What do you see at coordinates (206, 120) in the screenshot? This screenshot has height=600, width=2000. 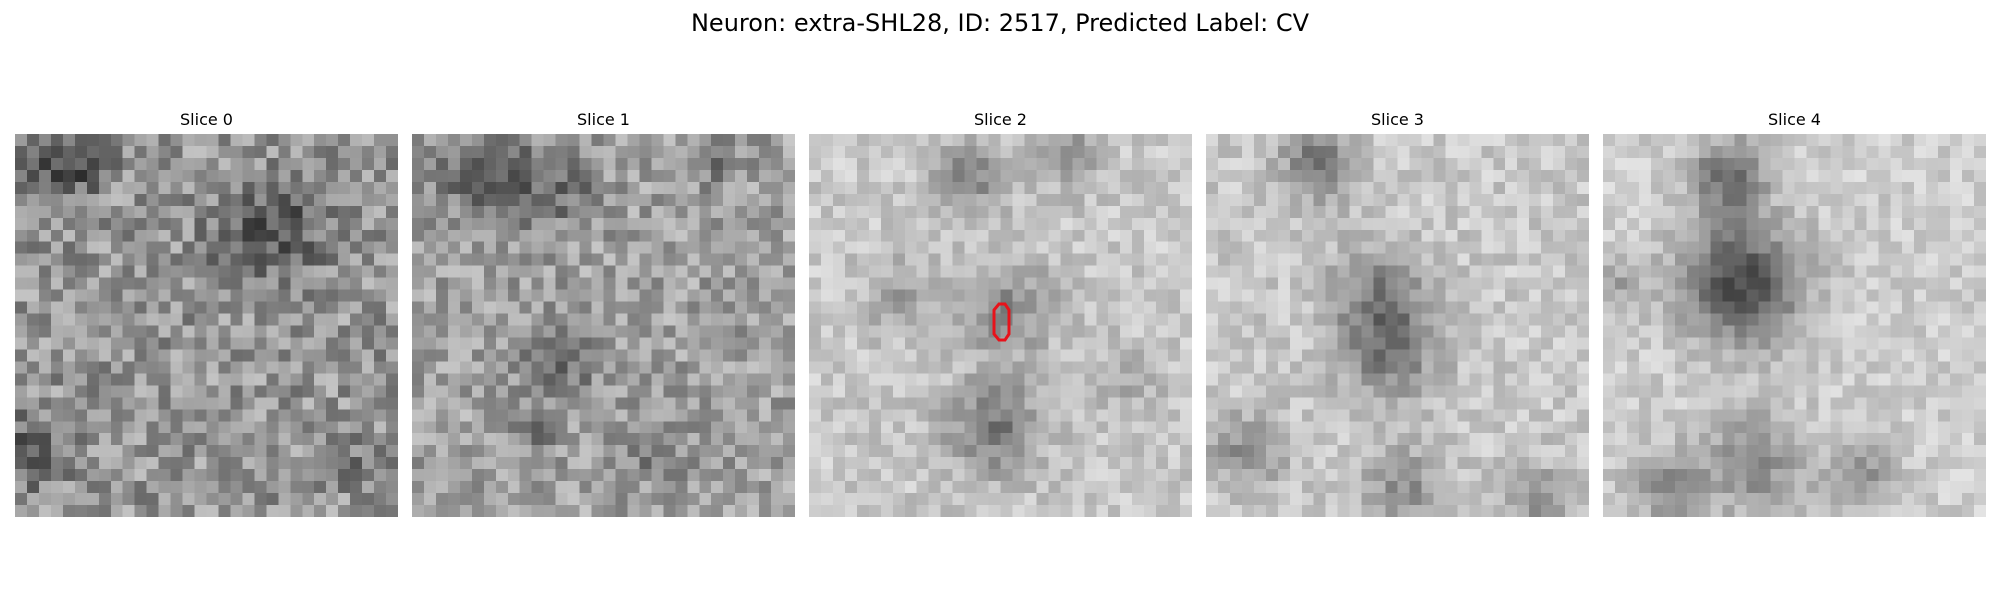 I see `slice-title-0: Slice 0` at bounding box center [206, 120].